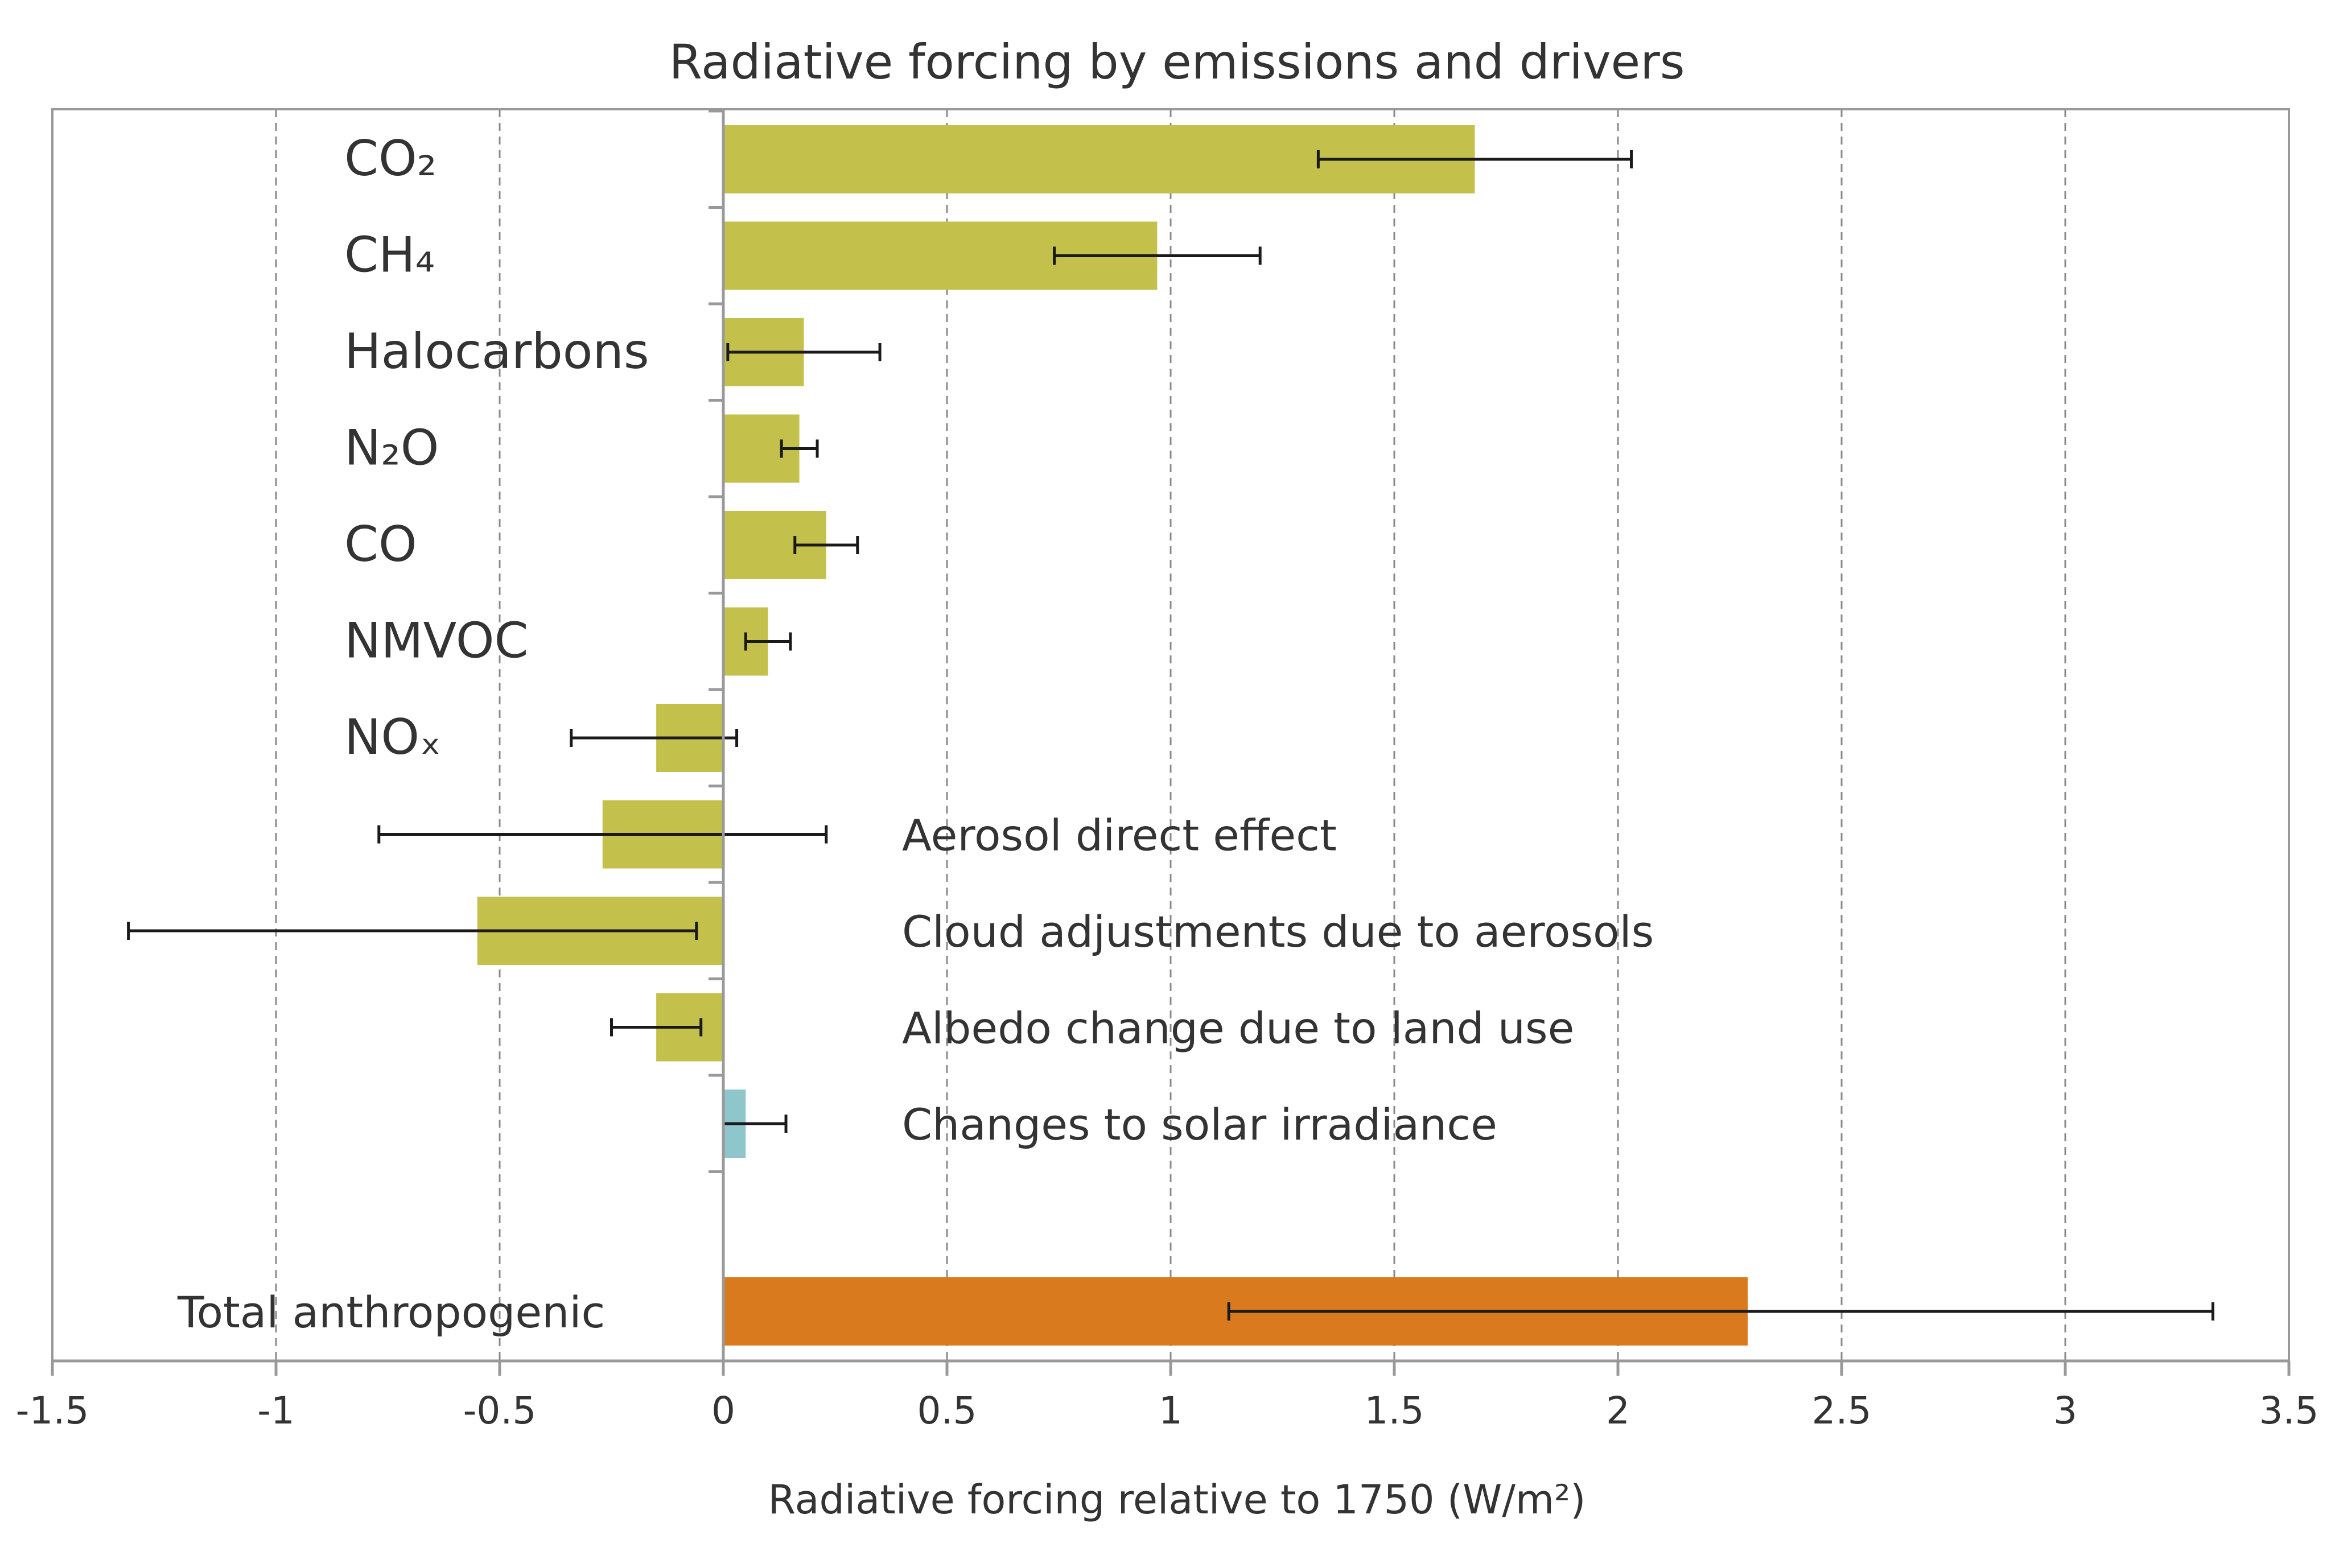  I want to click on x-tick-label: -1, so click(276, 1411).